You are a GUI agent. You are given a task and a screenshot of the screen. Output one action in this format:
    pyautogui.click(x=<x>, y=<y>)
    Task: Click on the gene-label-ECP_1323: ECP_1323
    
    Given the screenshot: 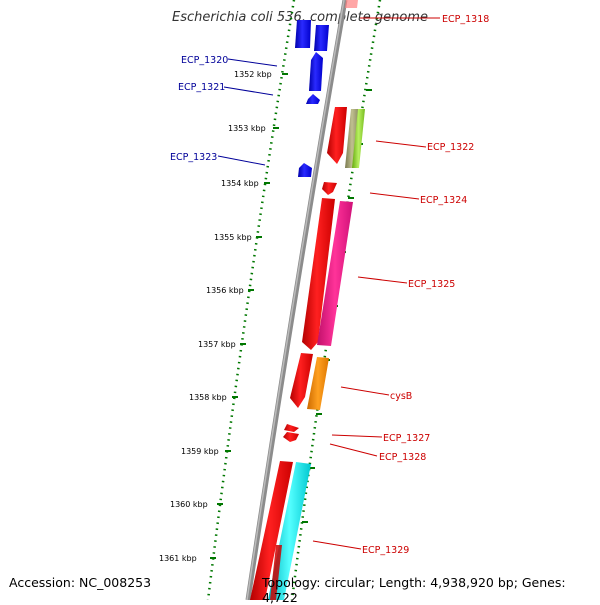 What is the action you would take?
    pyautogui.click(x=193, y=157)
    